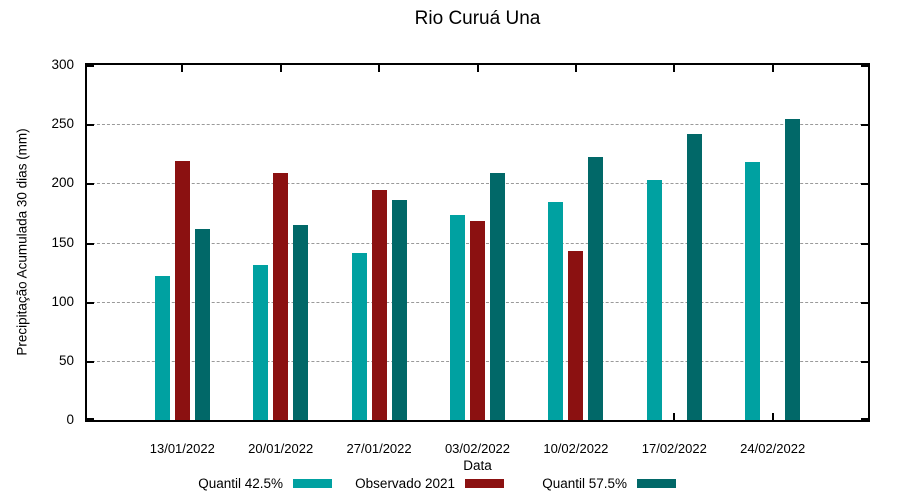 The image size is (900, 500). I want to click on x-axis-label: Data, so click(477, 465).